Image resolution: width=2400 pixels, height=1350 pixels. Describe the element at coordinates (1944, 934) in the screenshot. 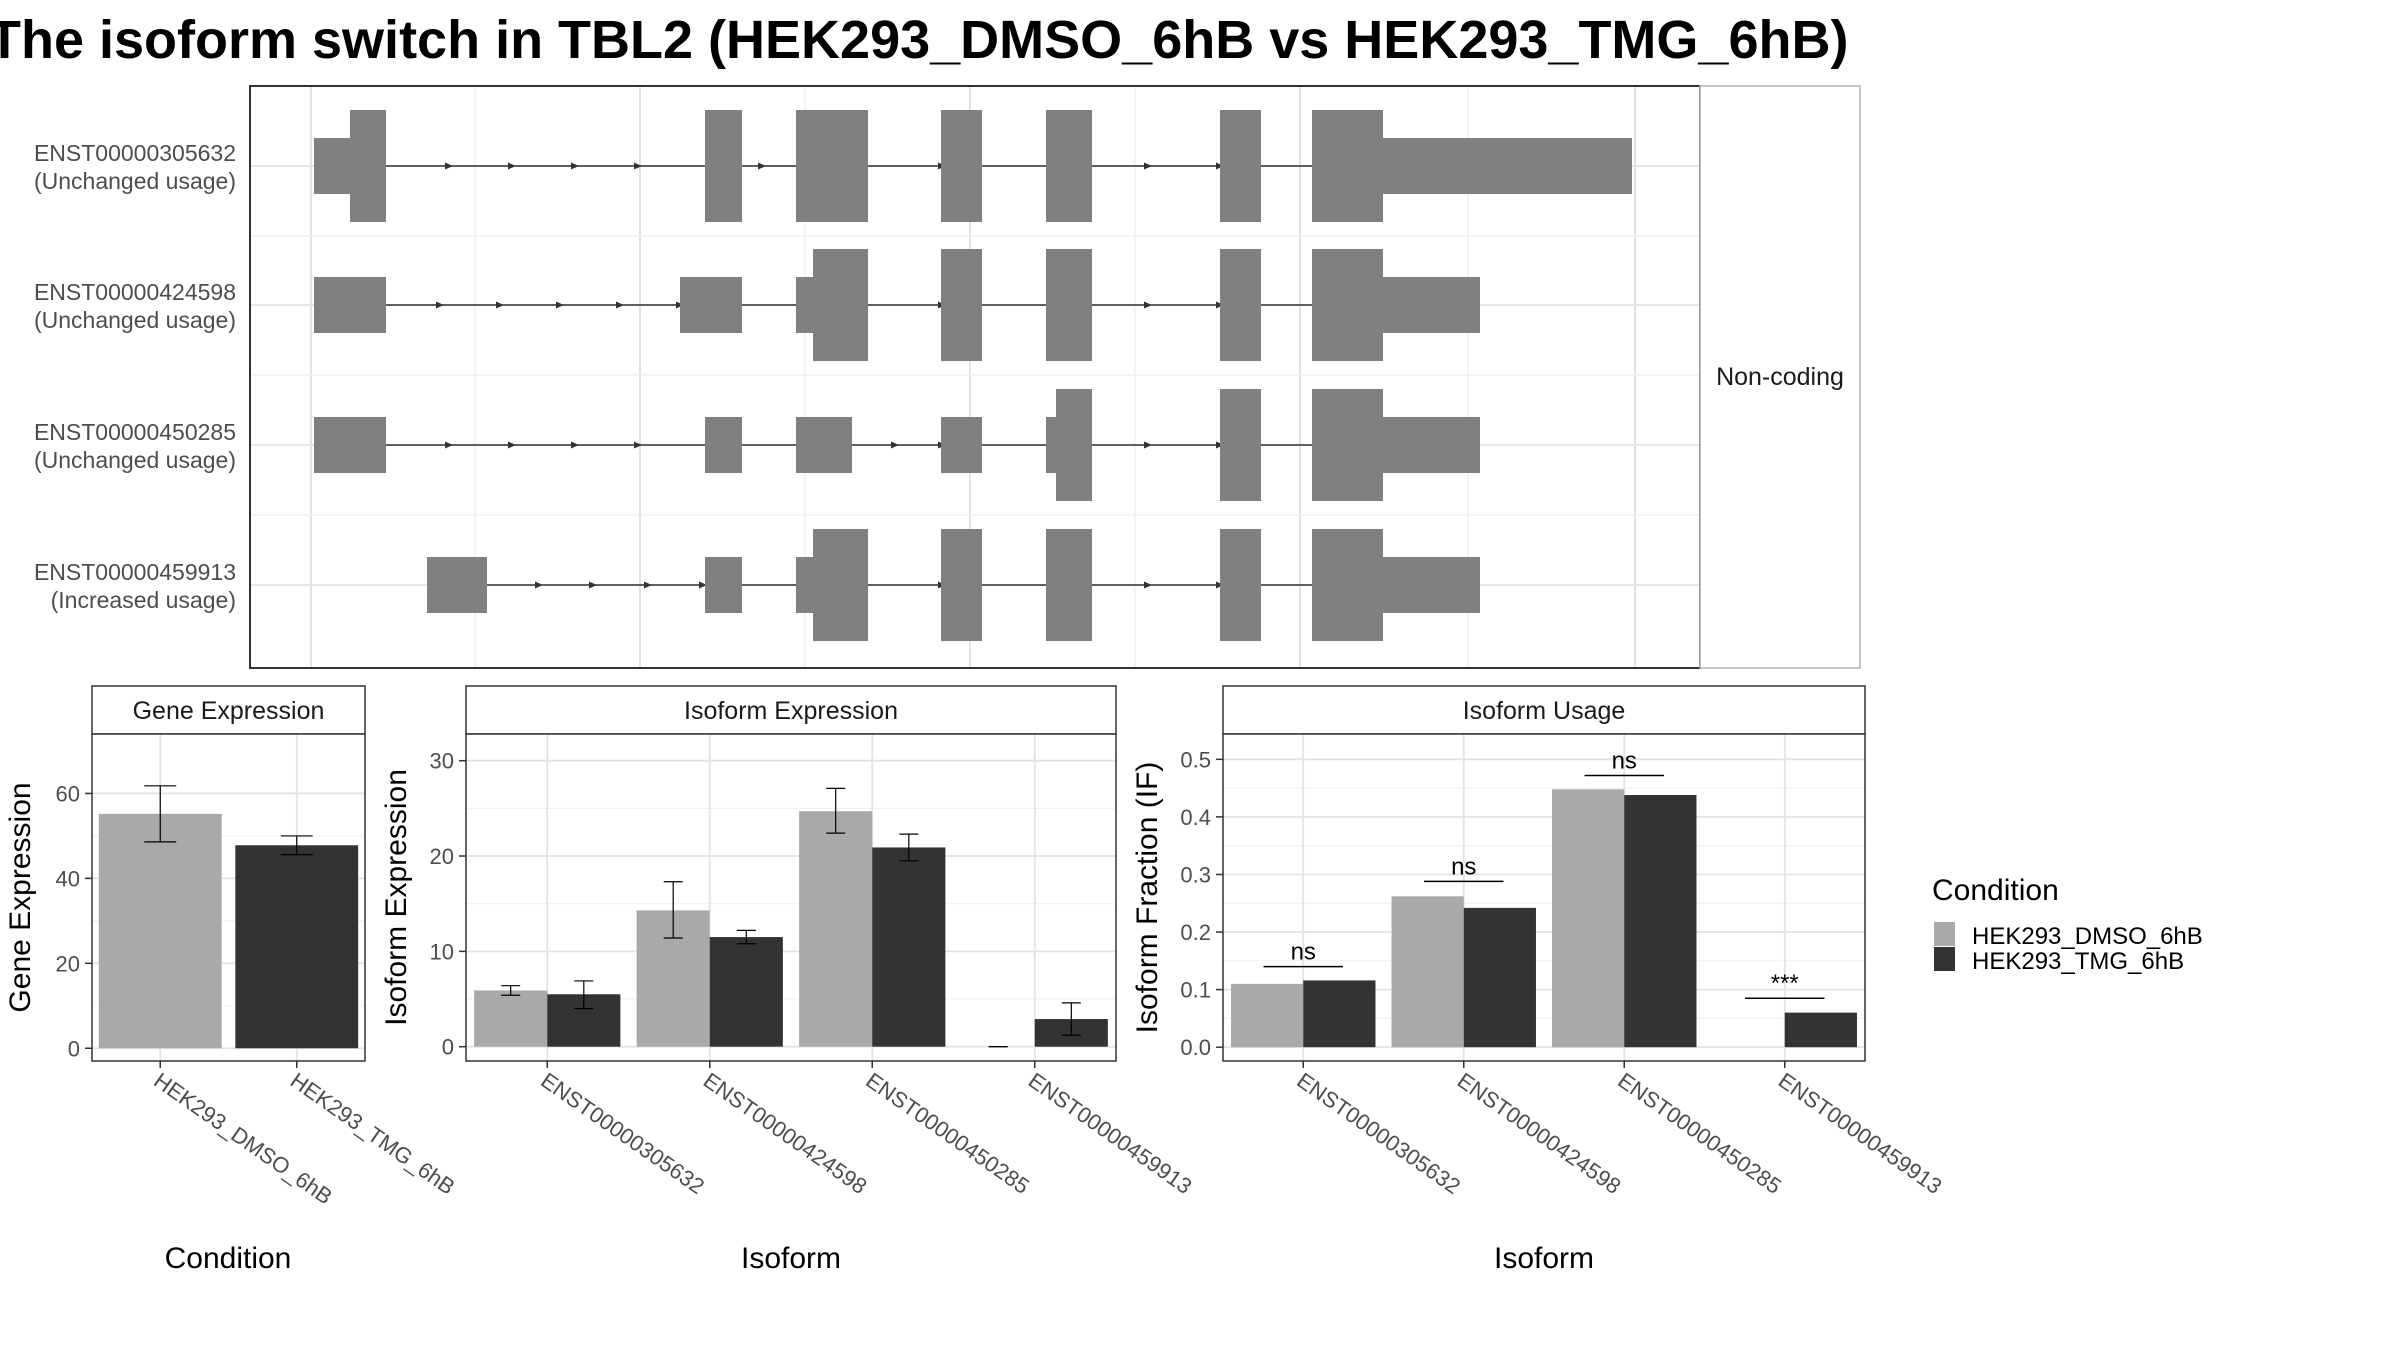

I see `legend-swatch-control` at that location.